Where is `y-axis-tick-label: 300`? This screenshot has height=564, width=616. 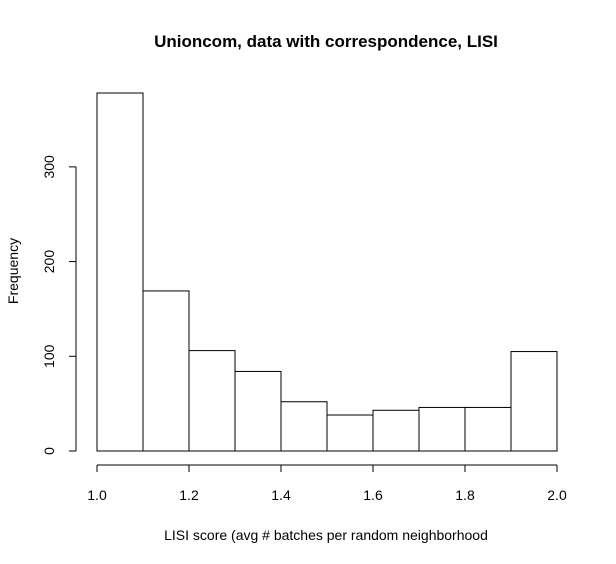
y-axis-tick-label: 300 is located at coordinates (49, 167).